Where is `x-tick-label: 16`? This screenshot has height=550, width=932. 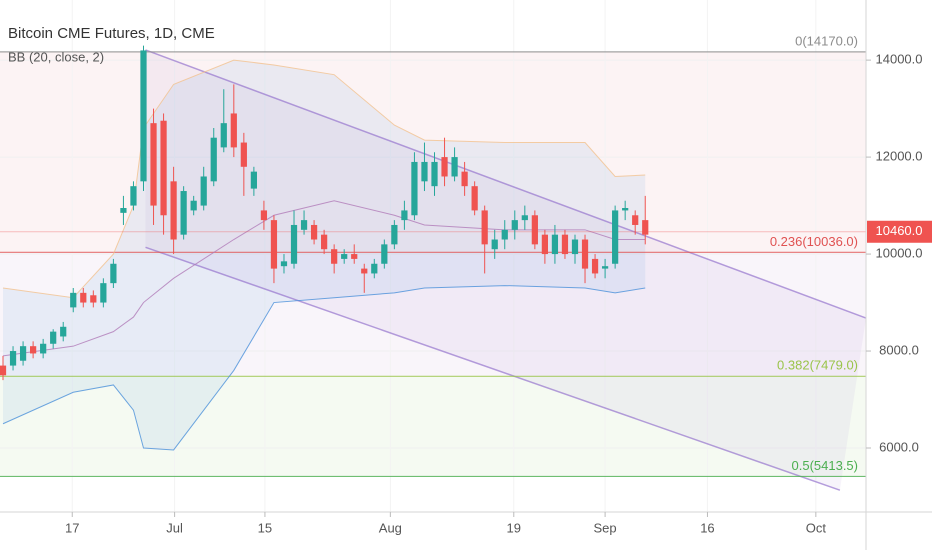 x-tick-label: 16 is located at coordinates (707, 527).